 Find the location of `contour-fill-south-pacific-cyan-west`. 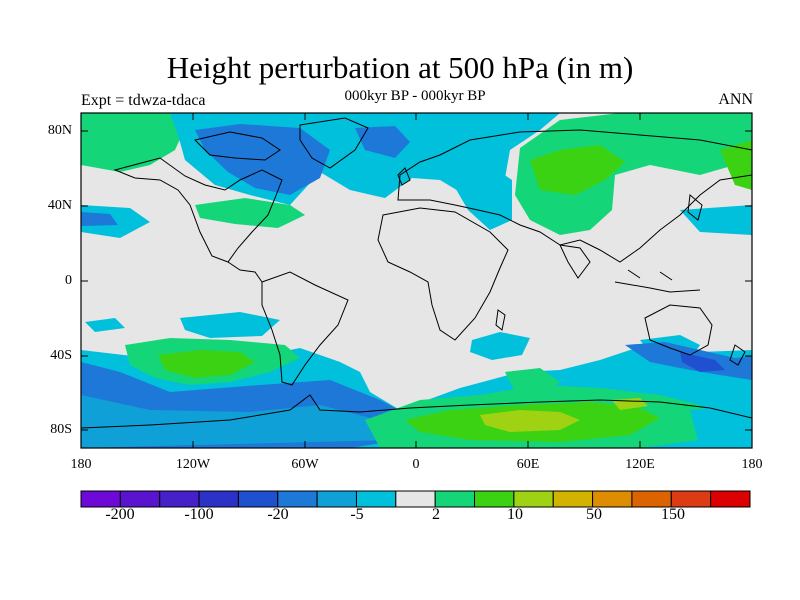

contour-fill-south-pacific-cyan-west is located at coordinates (105, 325).